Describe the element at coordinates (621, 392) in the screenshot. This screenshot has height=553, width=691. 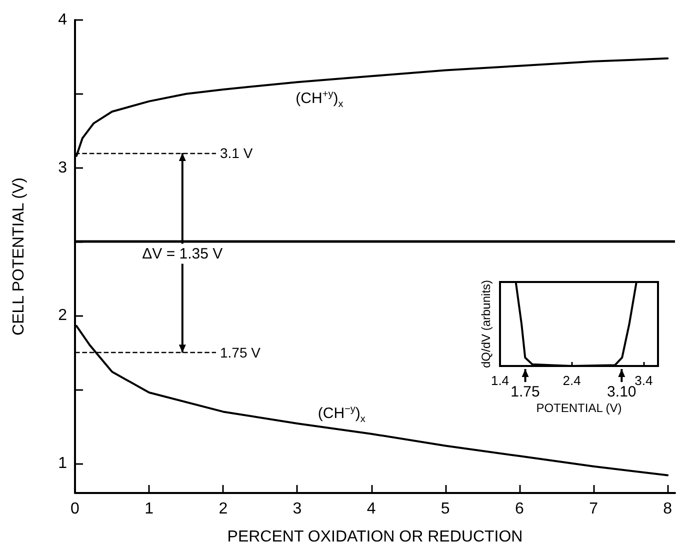
I see `annotation: 3.10` at that location.